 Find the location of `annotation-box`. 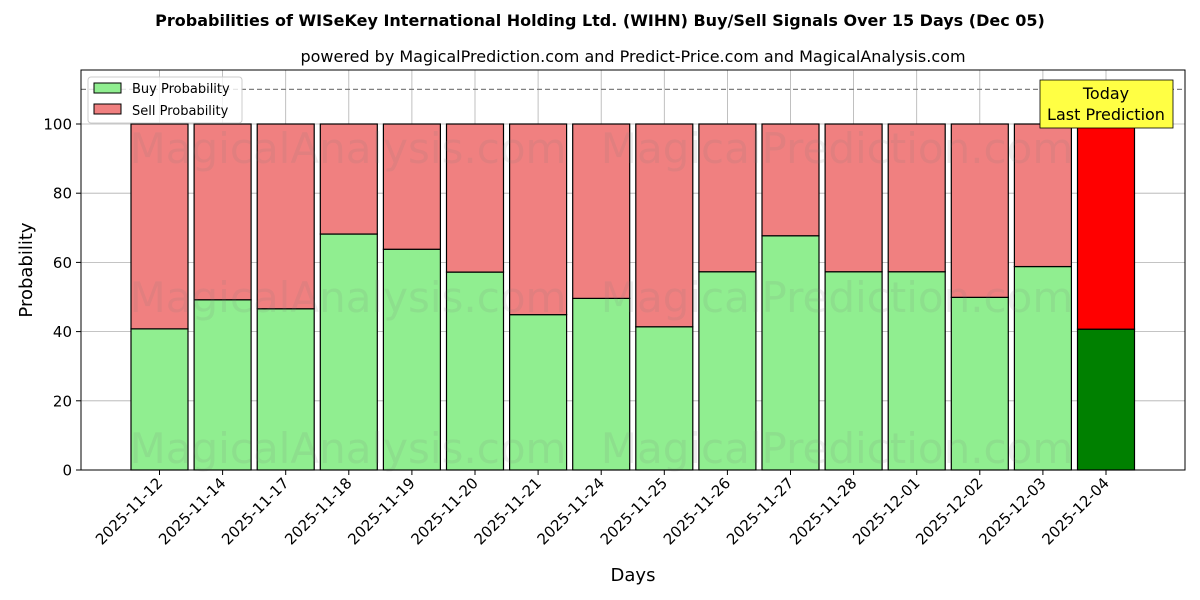

annotation-box is located at coordinates (1106, 104).